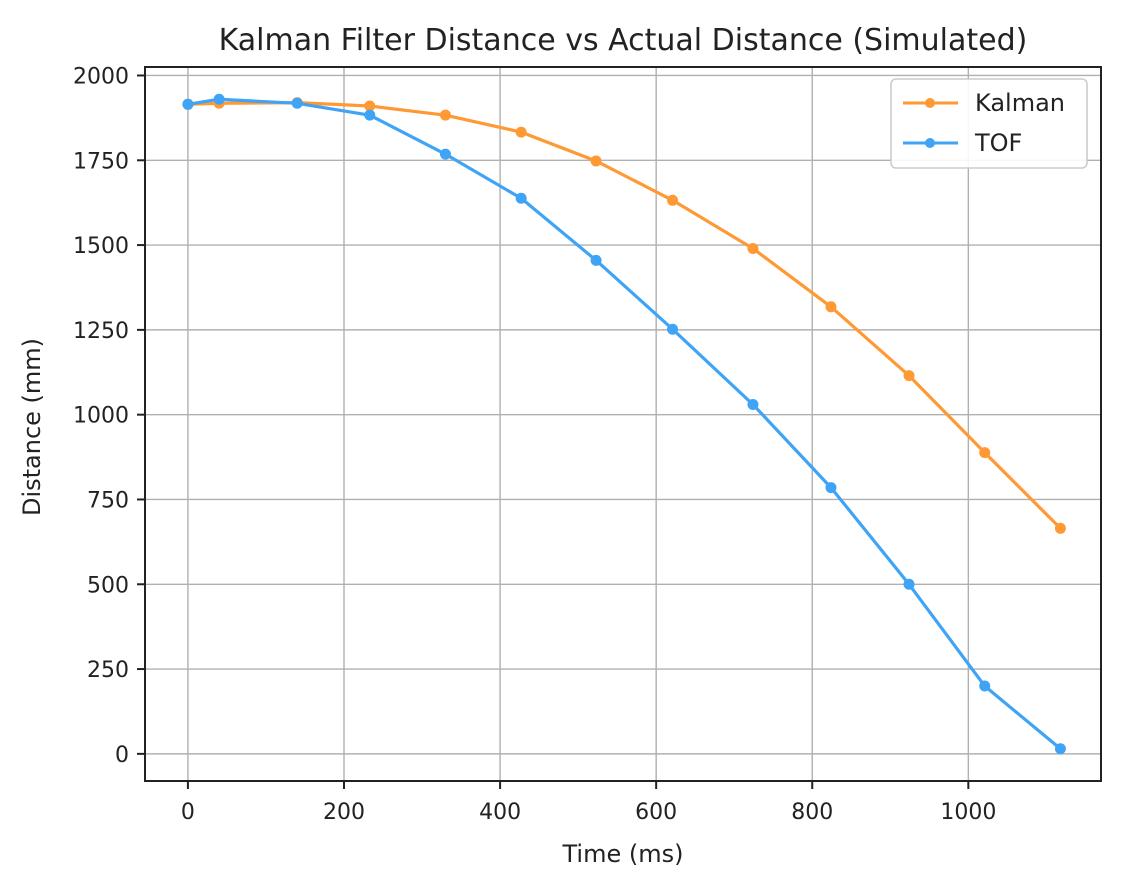  I want to click on y-tick-label: 1250, so click(101, 331).